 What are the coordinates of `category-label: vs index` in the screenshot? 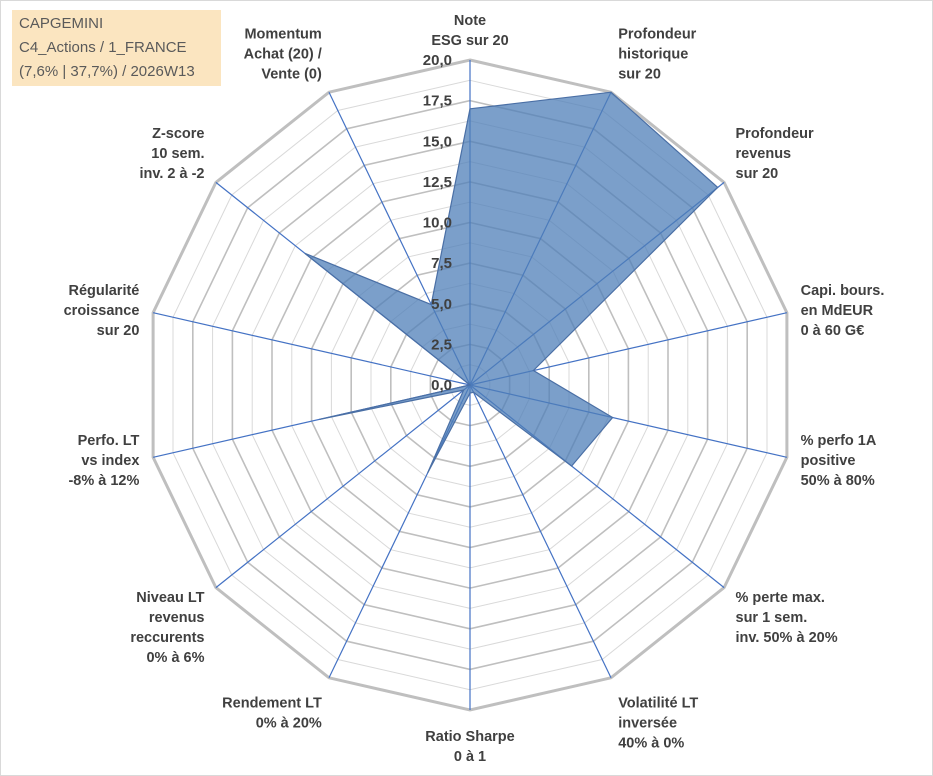 It's located at (110, 461).